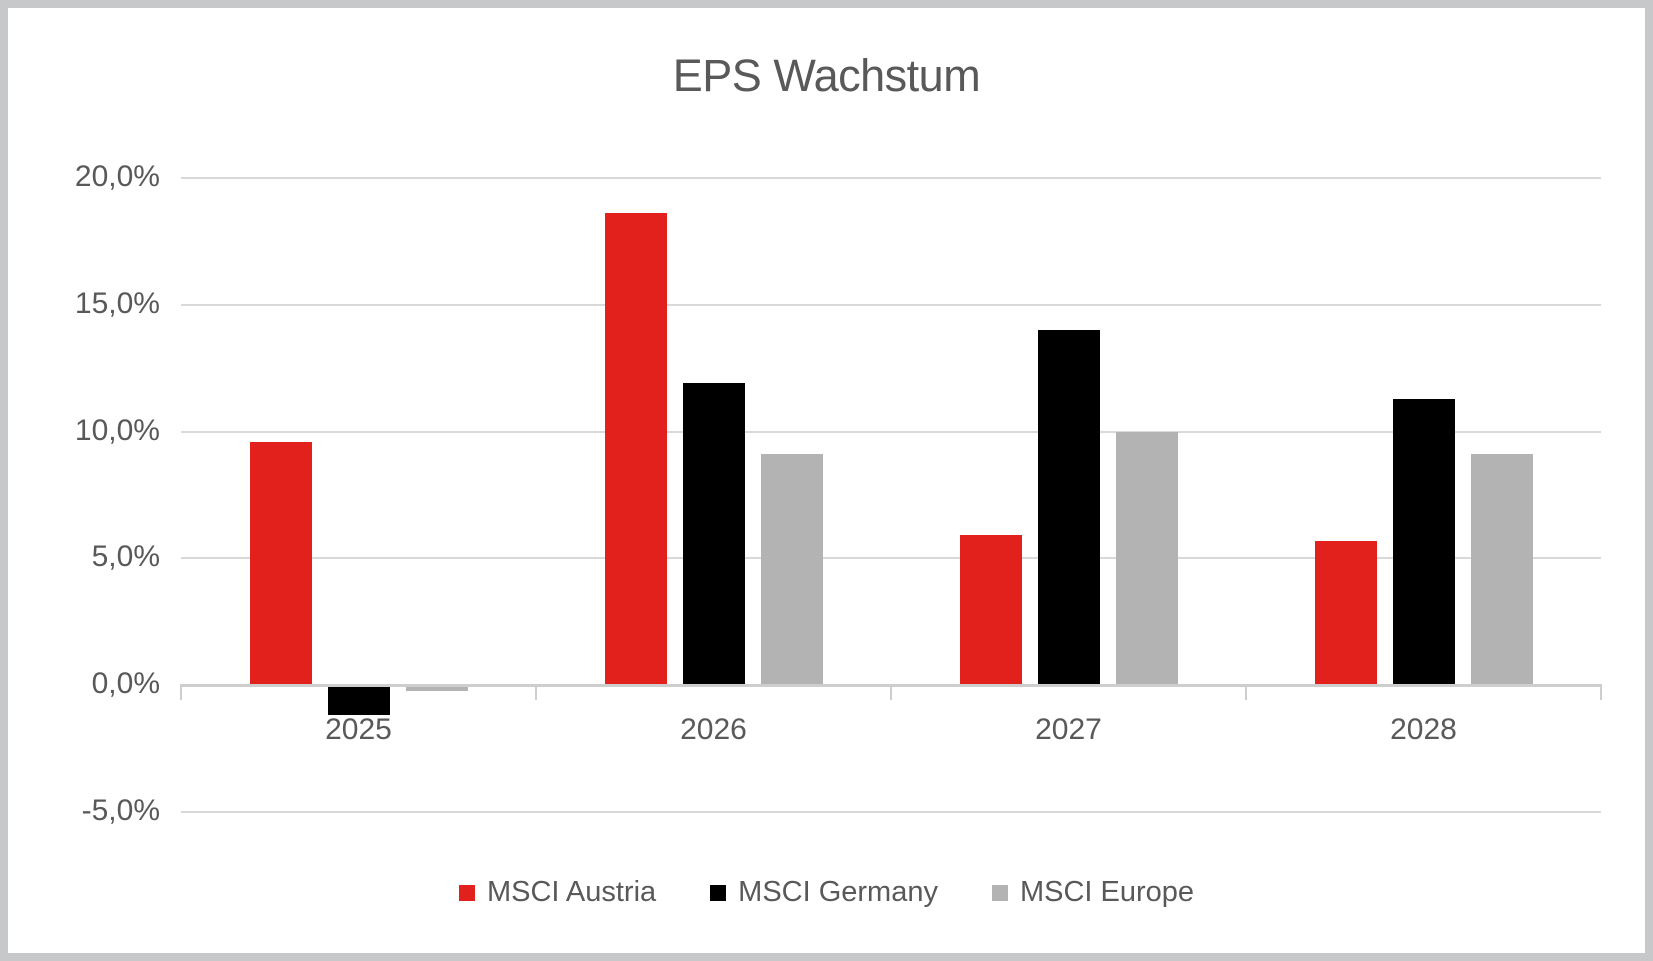 The width and height of the screenshot is (1653, 961). Describe the element at coordinates (1423, 729) in the screenshot. I see `x-axis-label-2028: 2028` at that location.